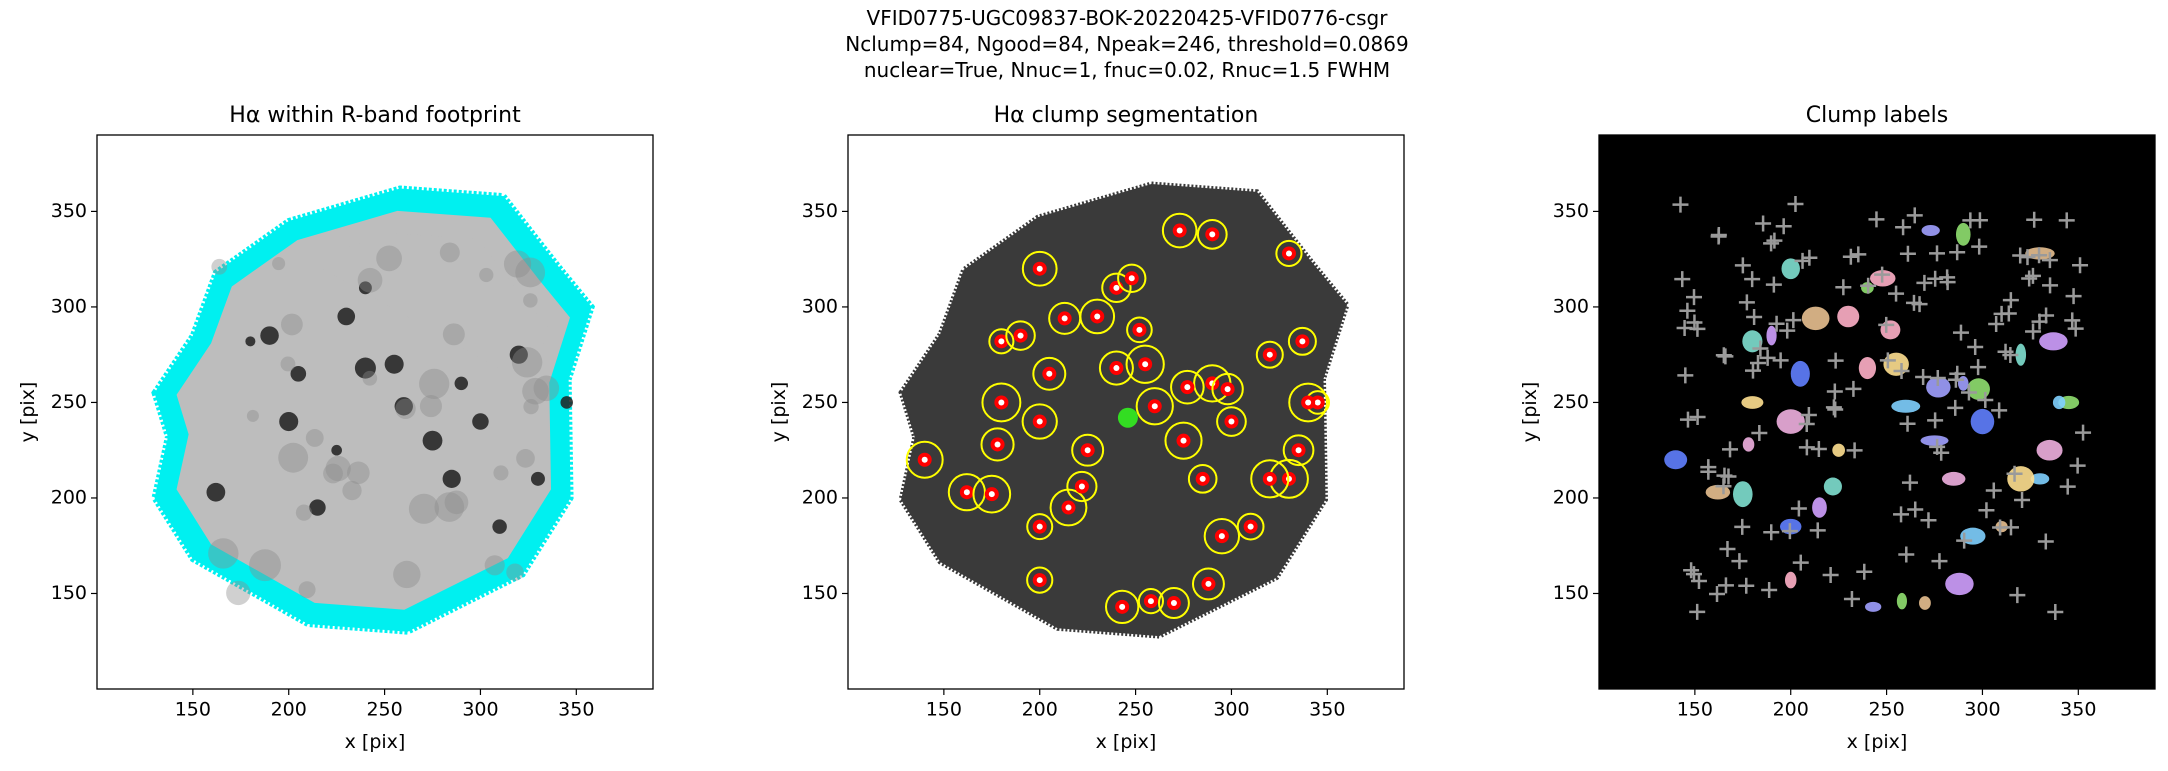 The width and height of the screenshot is (2168, 771). I want to click on panel-title: Clump labels, so click(1877, 115).